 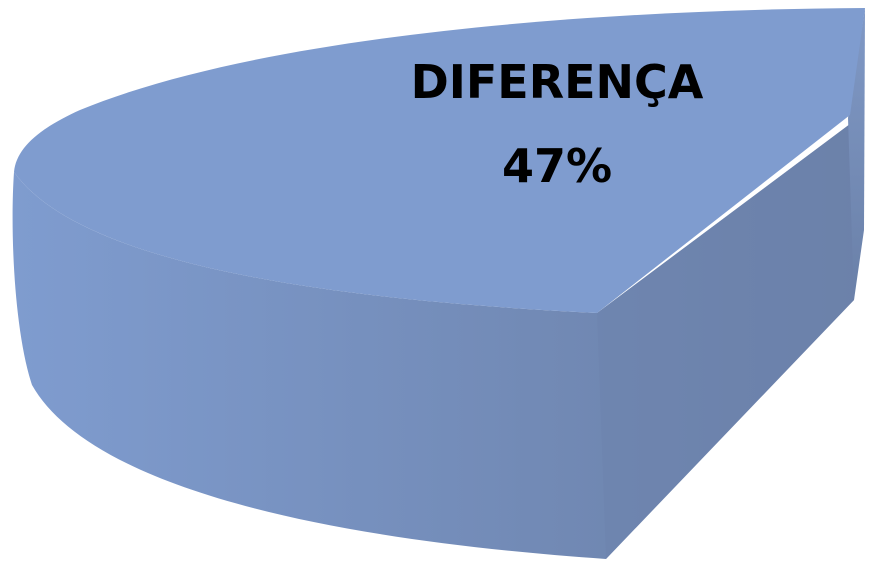 What do you see at coordinates (557, 82) in the screenshot?
I see `slice-label-name: DIFERENÇA` at bounding box center [557, 82].